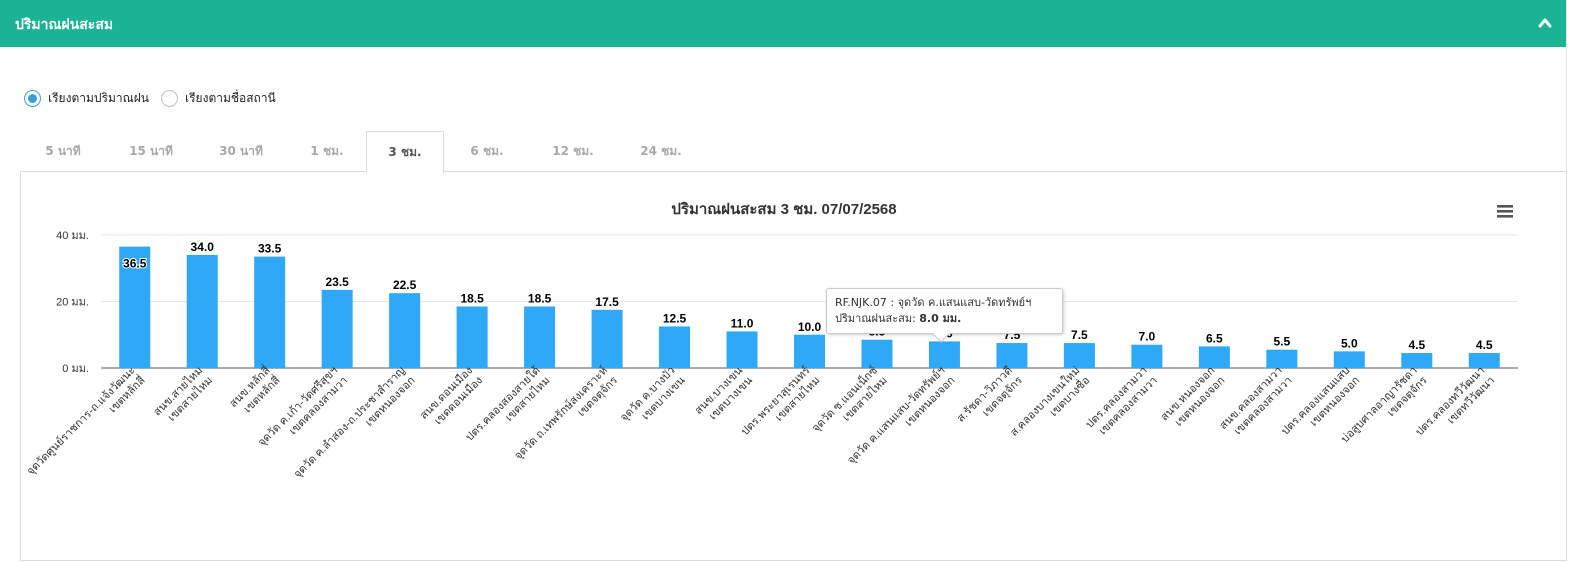  What do you see at coordinates (327, 151) in the screenshot?
I see `tab-1-hour: 1 ชม.` at bounding box center [327, 151].